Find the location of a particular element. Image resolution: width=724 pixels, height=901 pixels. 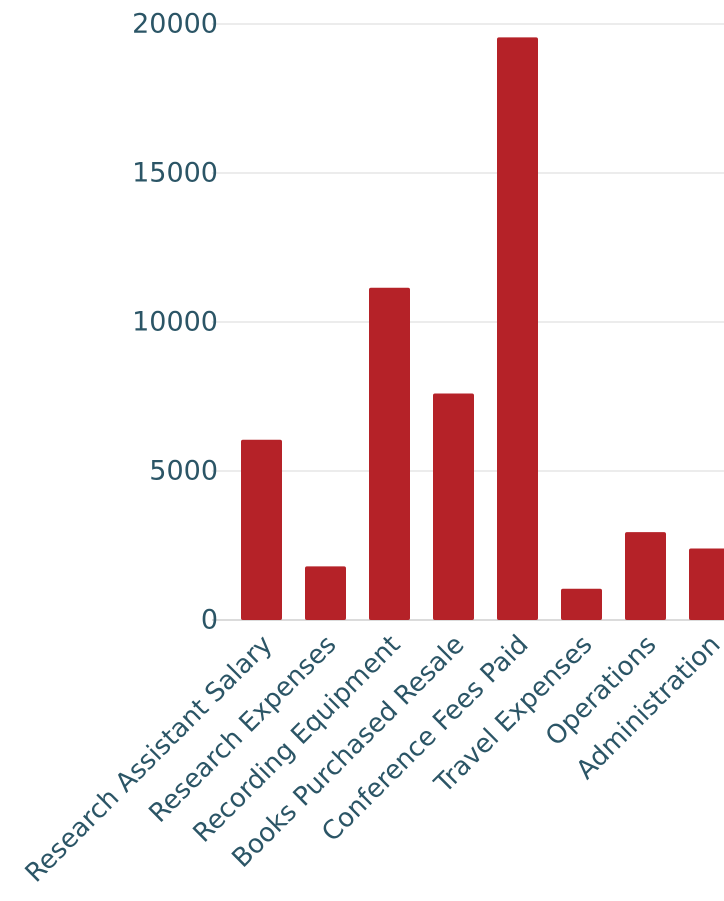

y-tick-label: 15000 is located at coordinates (175, 173).